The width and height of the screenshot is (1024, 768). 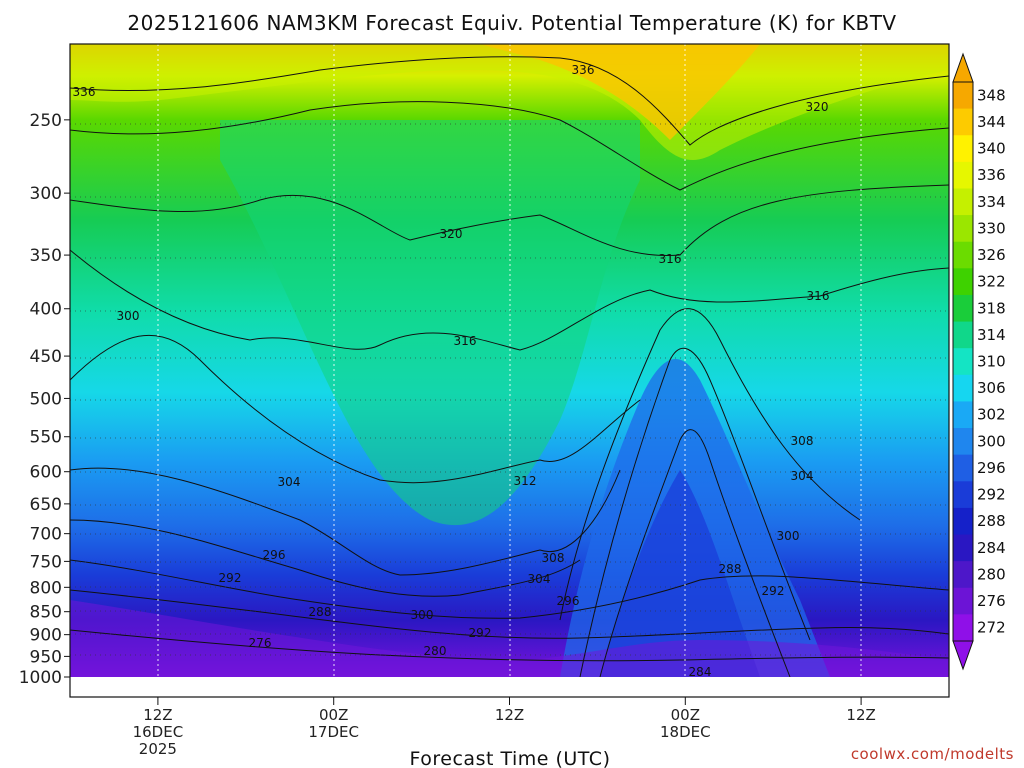 I want to click on colorbar-frame, so click(x=963, y=361).